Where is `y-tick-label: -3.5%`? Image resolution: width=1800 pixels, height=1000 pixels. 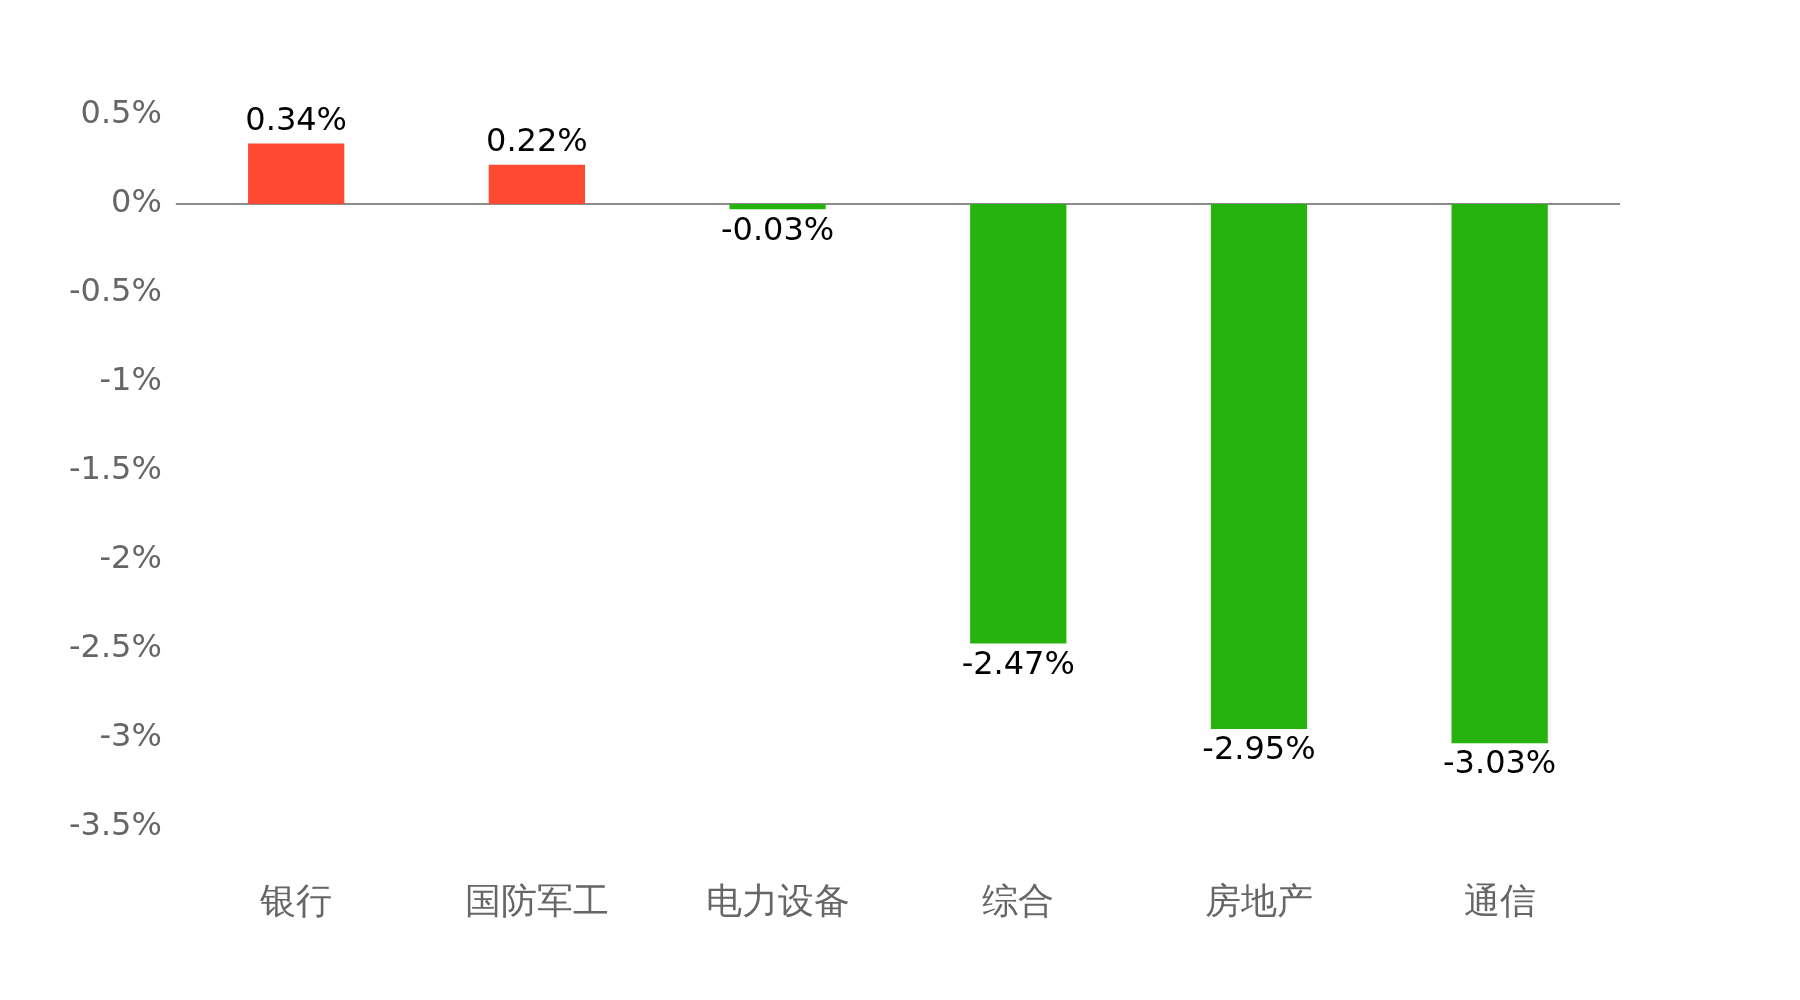 y-tick-label: -3.5% is located at coordinates (115, 824).